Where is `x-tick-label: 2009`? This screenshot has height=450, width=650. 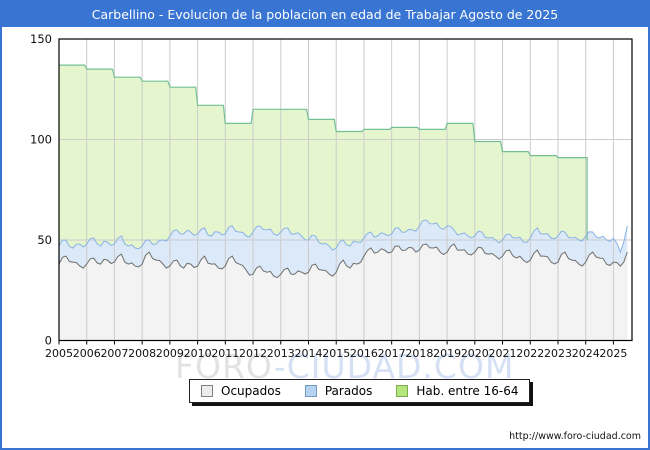 x-tick-label: 2009 is located at coordinates (170, 353).